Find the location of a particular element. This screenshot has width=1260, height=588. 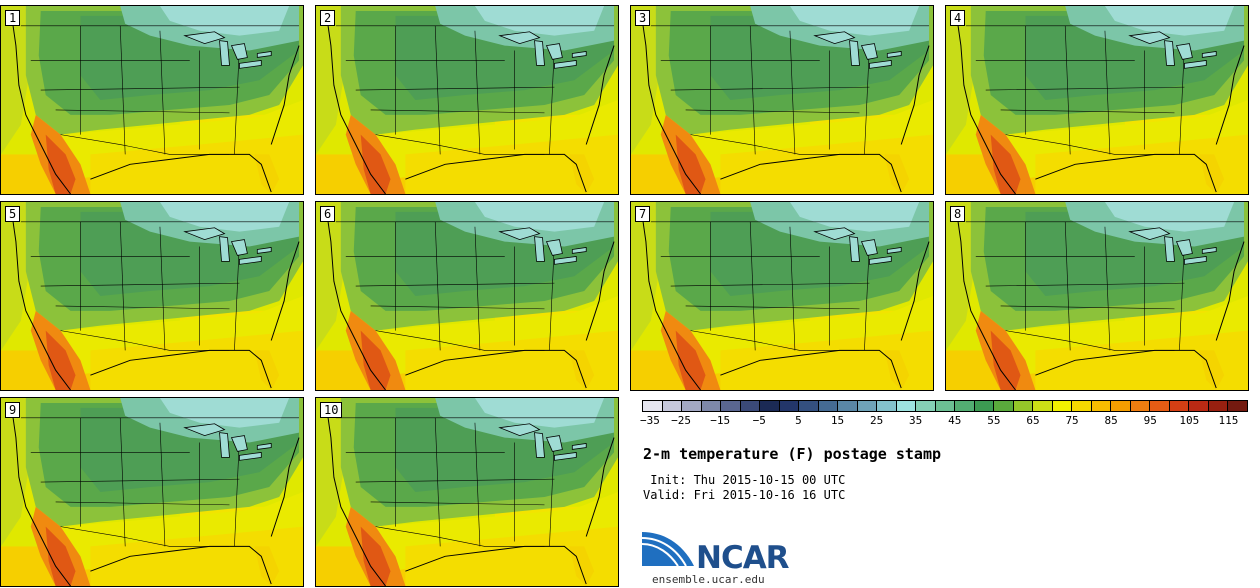

colorbar-tick-label: 75 is located at coordinates (1072, 420).